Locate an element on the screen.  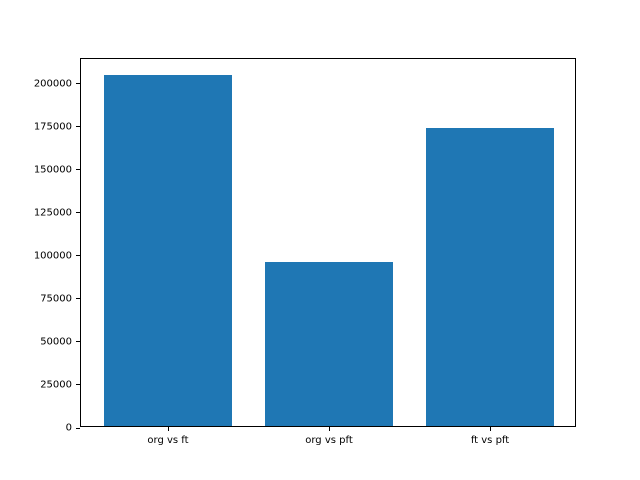
x-tick-label-ft-vs-pft: ft vs pft is located at coordinates (490, 440).